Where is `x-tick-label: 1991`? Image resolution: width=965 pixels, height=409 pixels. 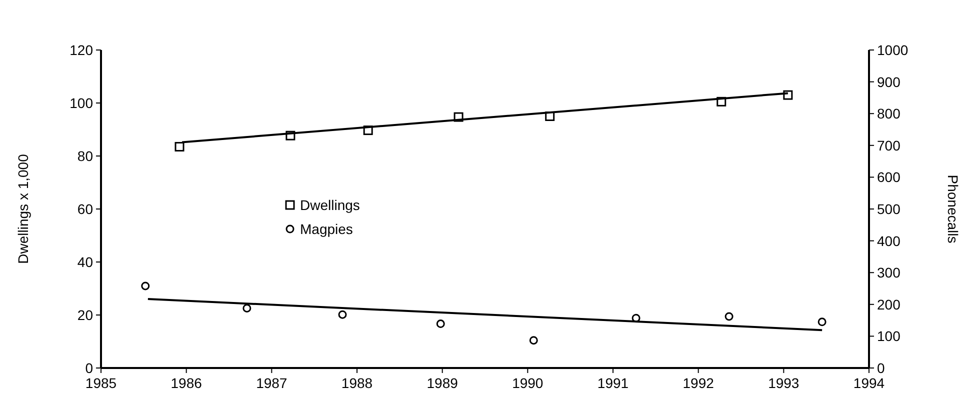 x-tick-label: 1991 is located at coordinates (613, 383).